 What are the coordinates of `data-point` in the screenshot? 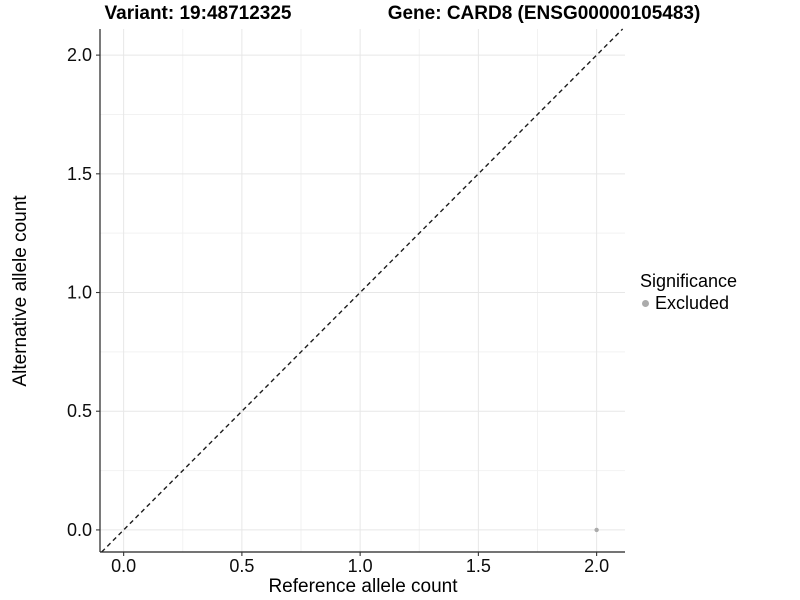 It's located at (596, 530).